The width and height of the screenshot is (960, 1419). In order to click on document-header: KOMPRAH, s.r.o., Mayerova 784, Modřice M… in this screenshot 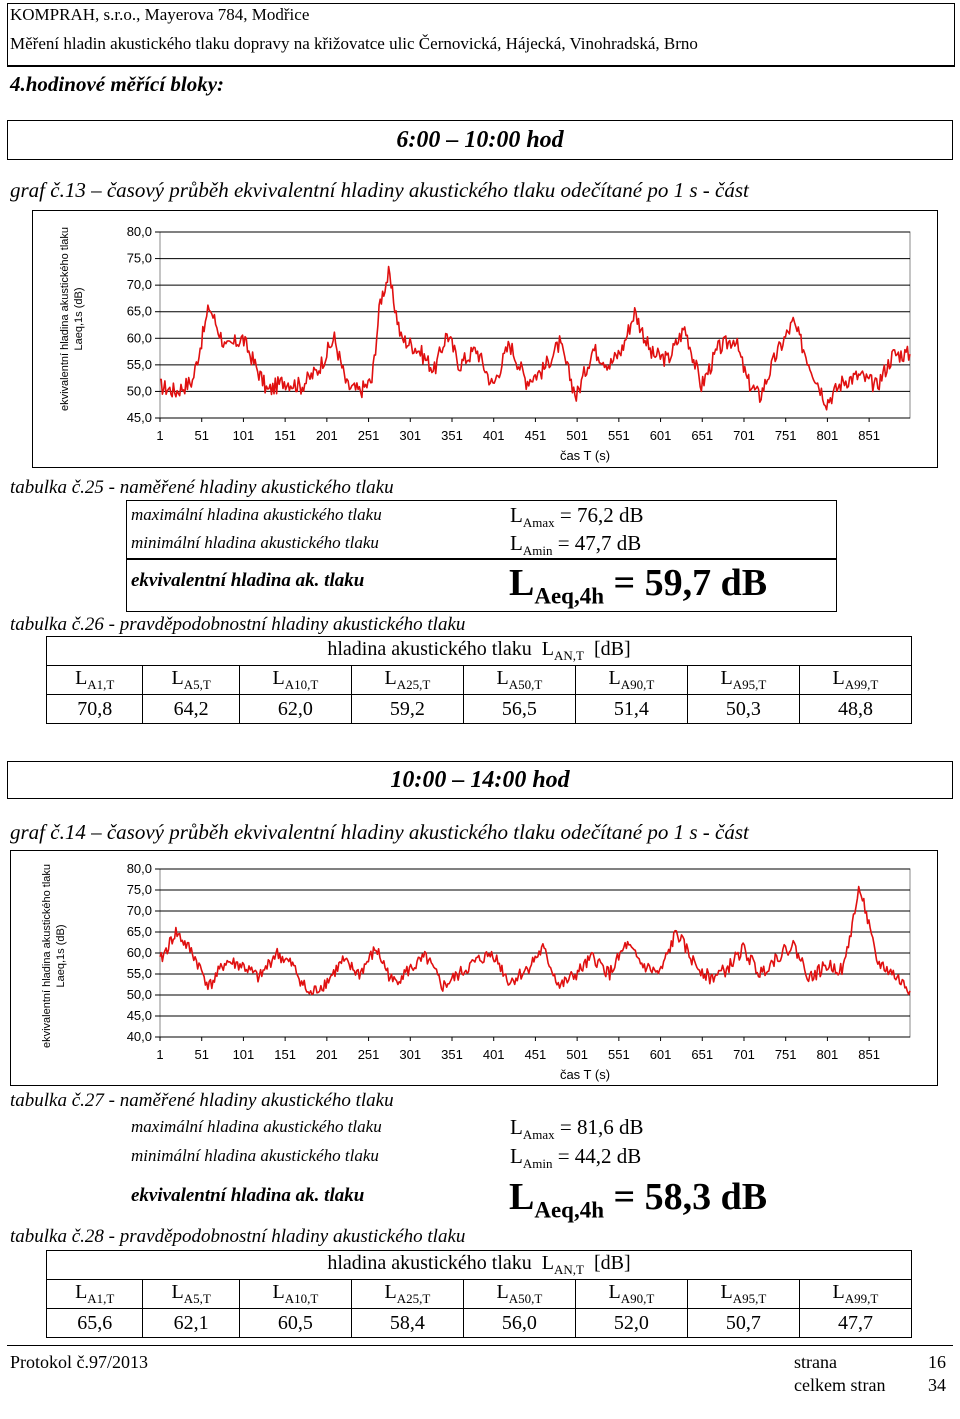, I will do `click(481, 35)`.